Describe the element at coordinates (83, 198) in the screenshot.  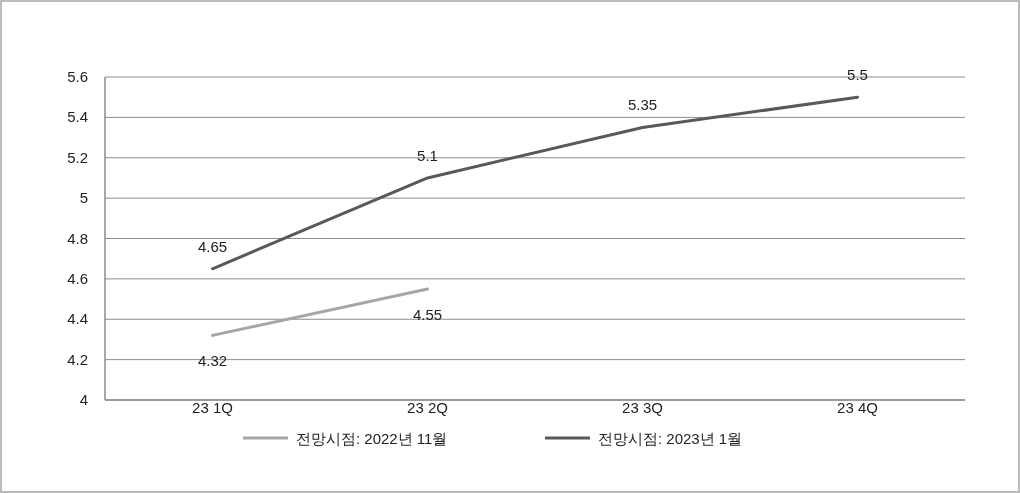
I see `y-tick-label: 5` at that location.